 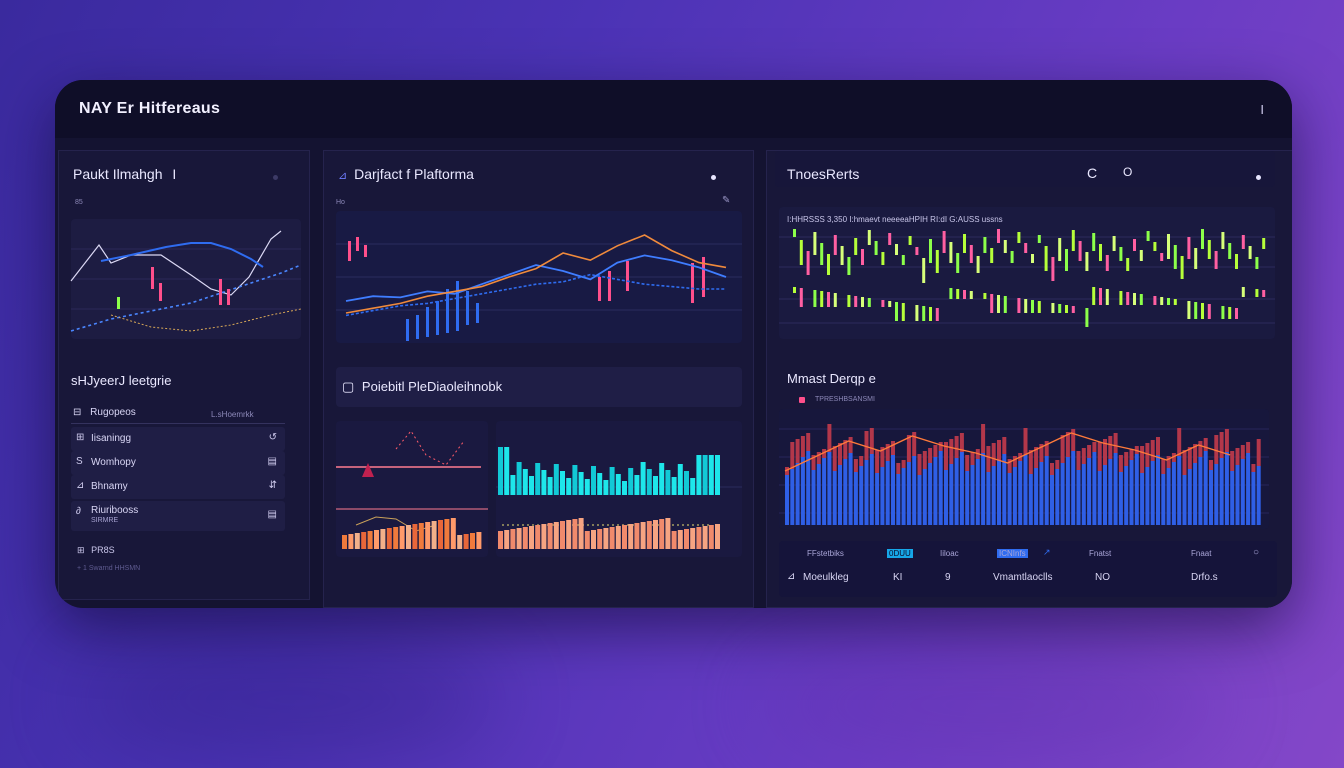 I want to click on th-5: Fnaat, so click(x=1201, y=553).